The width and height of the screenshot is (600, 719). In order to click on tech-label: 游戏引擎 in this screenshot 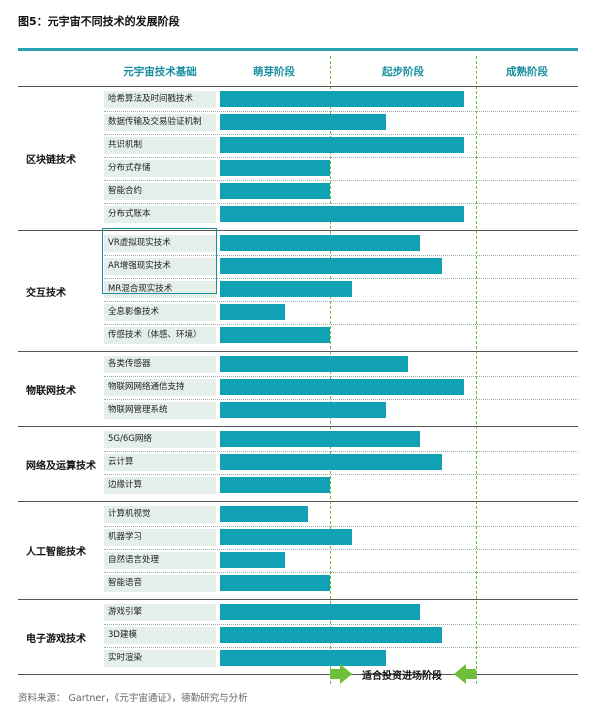, I will do `click(160, 612)`.